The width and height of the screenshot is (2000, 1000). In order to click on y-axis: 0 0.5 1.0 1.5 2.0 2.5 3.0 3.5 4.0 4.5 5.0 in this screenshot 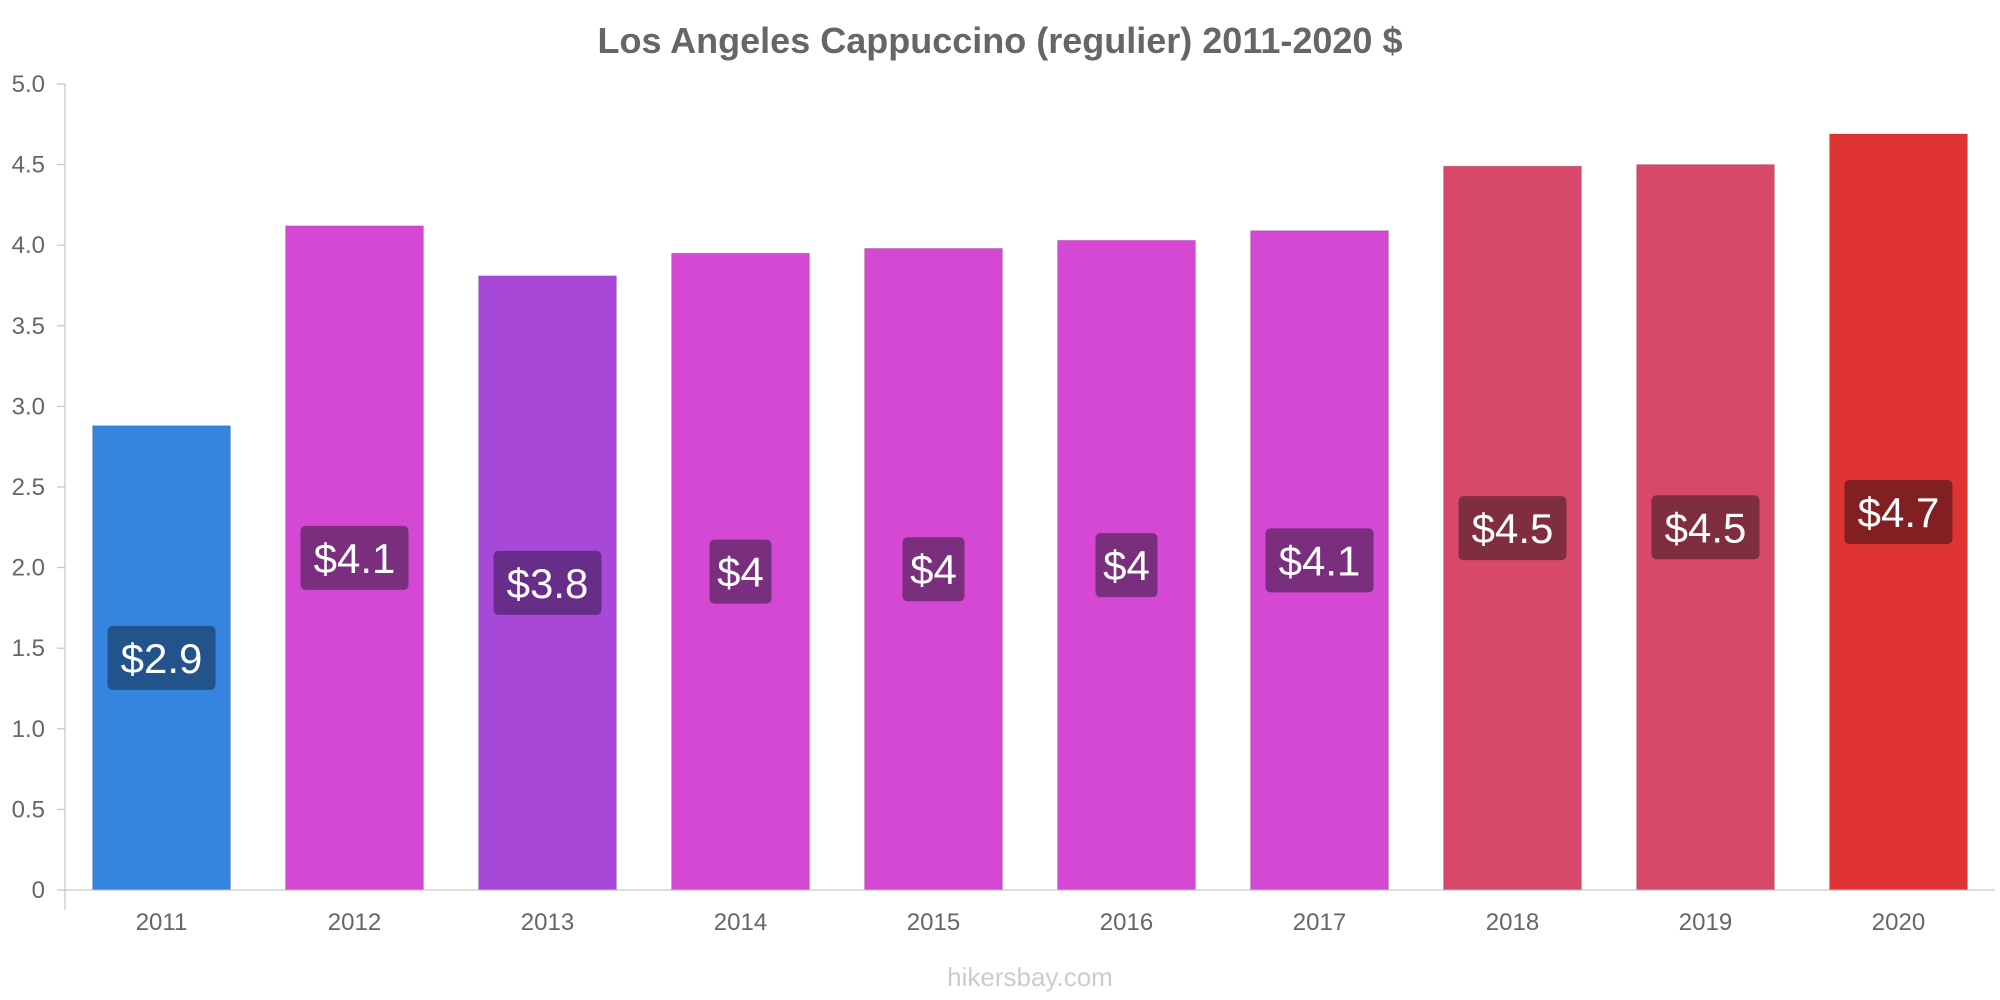, I will do `click(39, 490)`.